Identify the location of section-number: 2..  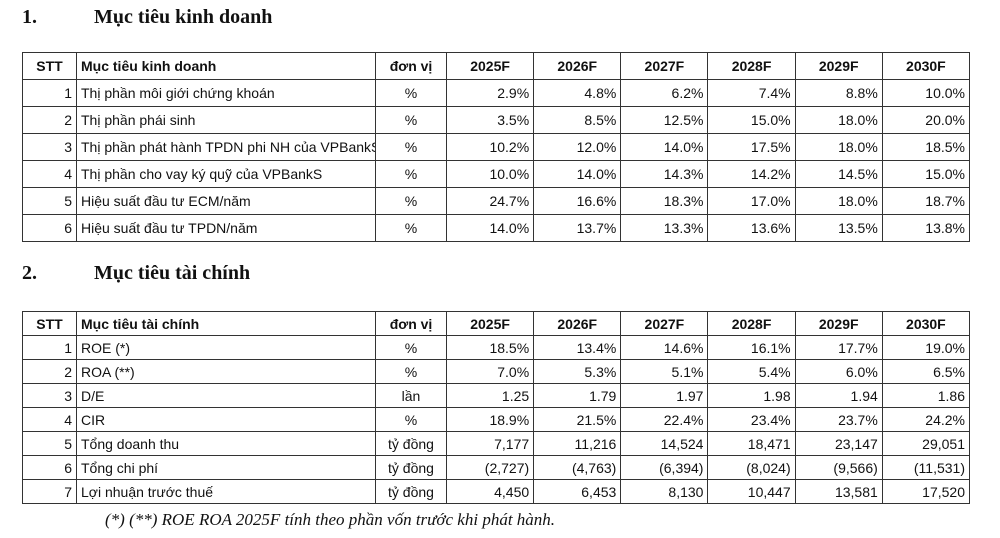
(29, 273).